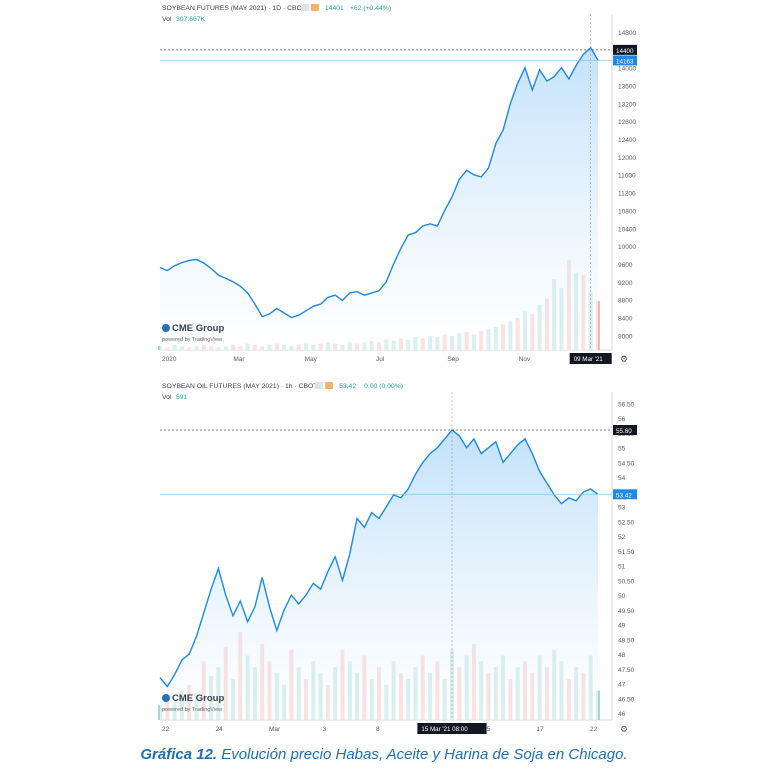 This screenshot has height=768, width=768. Describe the element at coordinates (622, 655) in the screenshot. I see `y-tick-label: 48` at that location.